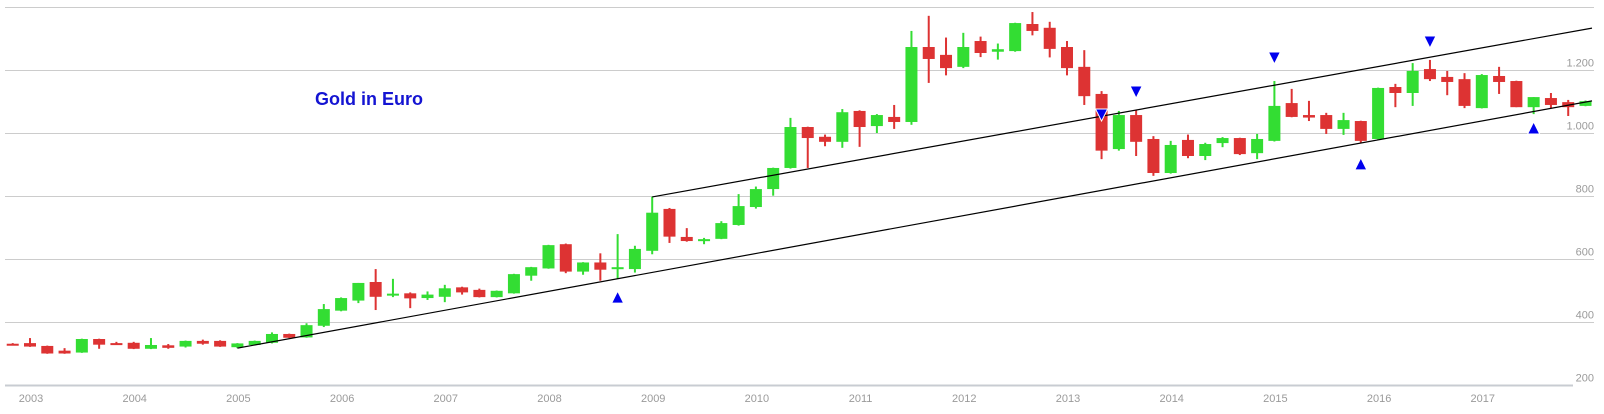 This screenshot has width=1604, height=414. What do you see at coordinates (1585, 379) in the screenshot?
I see `y-tick-label: 200` at bounding box center [1585, 379].